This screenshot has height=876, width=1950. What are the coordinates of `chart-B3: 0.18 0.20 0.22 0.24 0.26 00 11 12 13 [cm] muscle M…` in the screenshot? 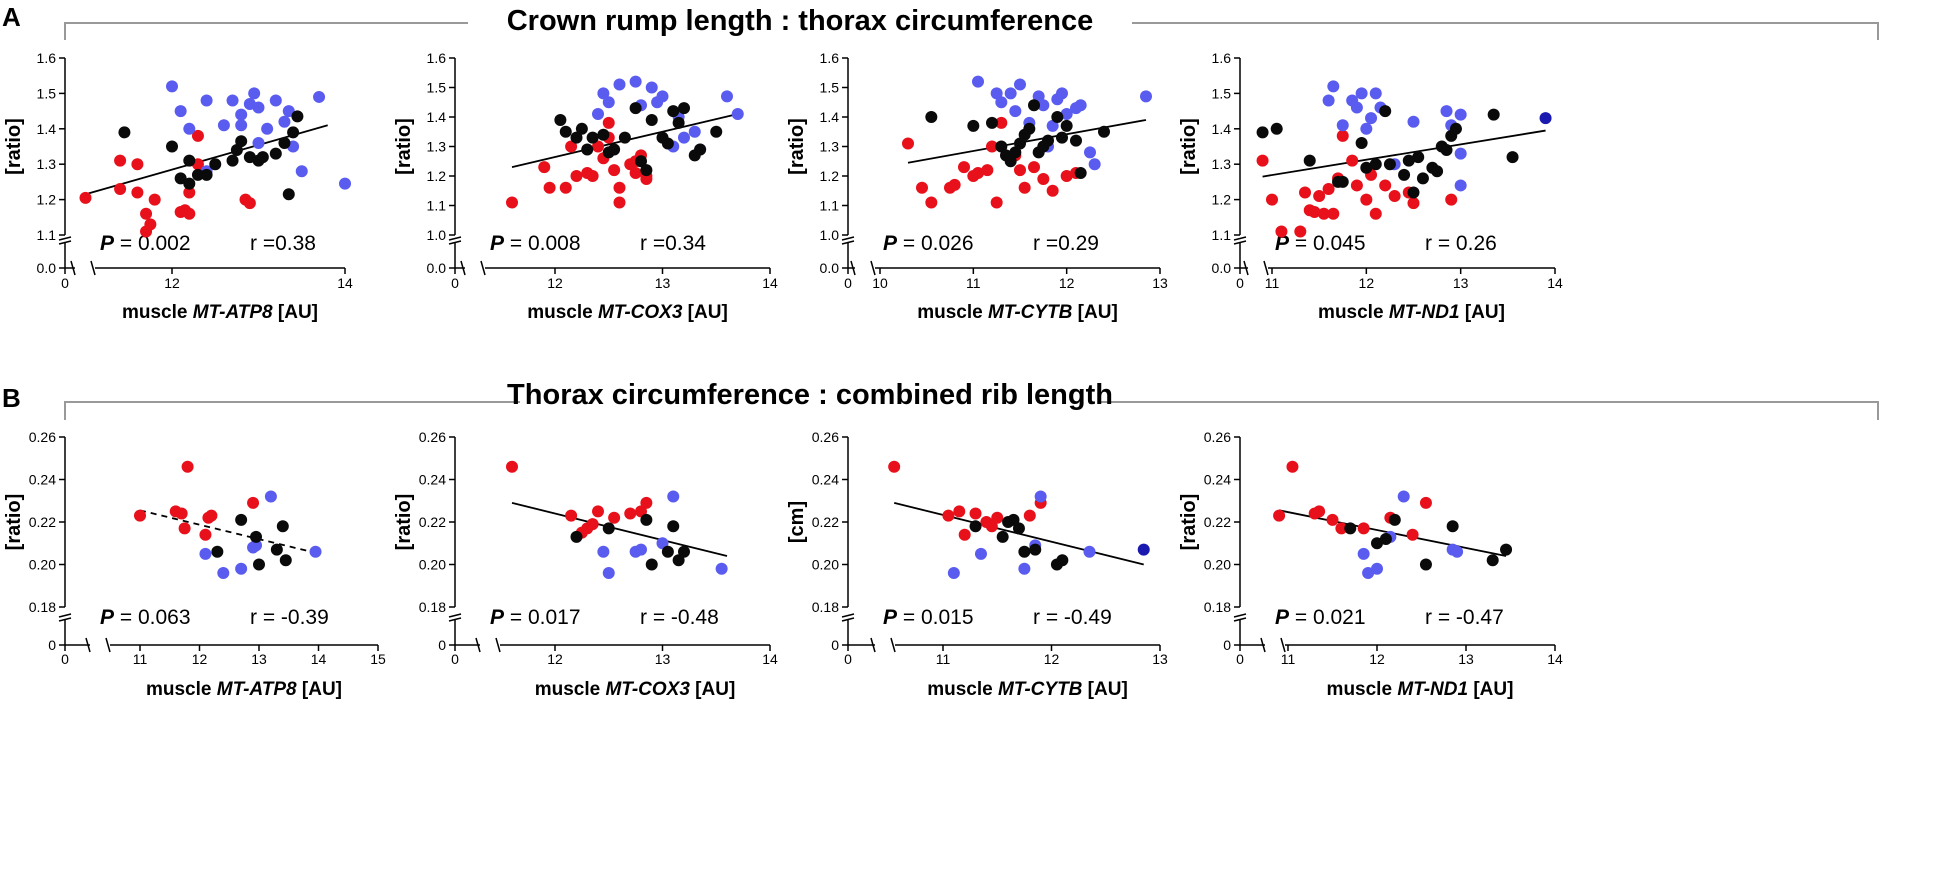 It's located at (977, 564).